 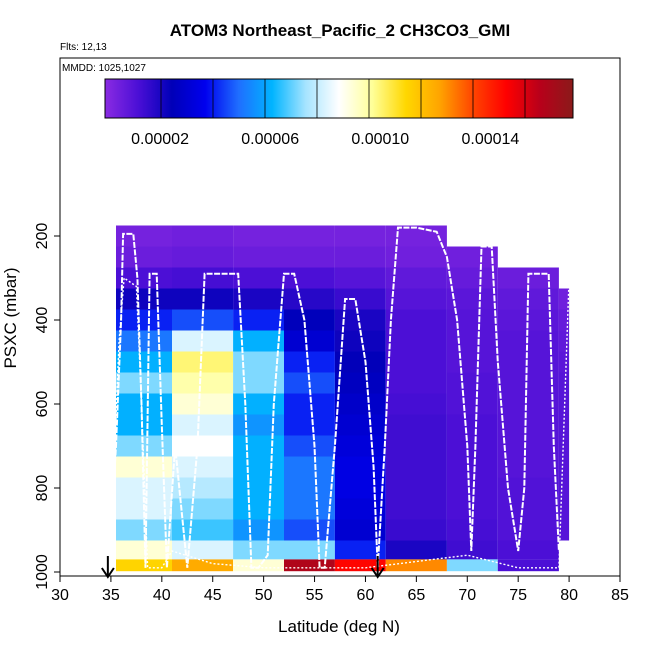 I want to click on y-tick-label: 800, so click(x=42, y=488).